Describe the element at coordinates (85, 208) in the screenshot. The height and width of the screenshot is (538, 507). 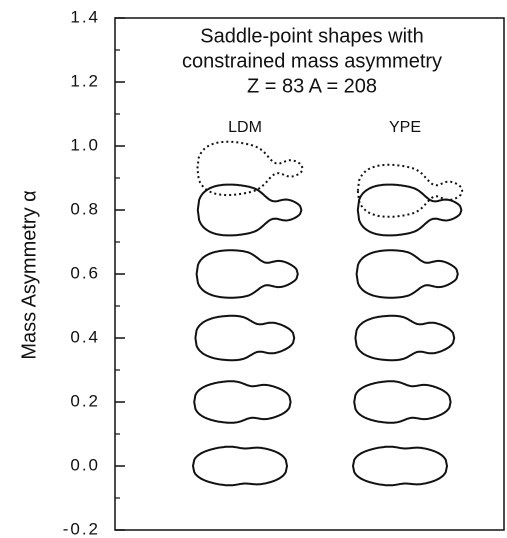
I see `y-tick-label: 0.8` at that location.